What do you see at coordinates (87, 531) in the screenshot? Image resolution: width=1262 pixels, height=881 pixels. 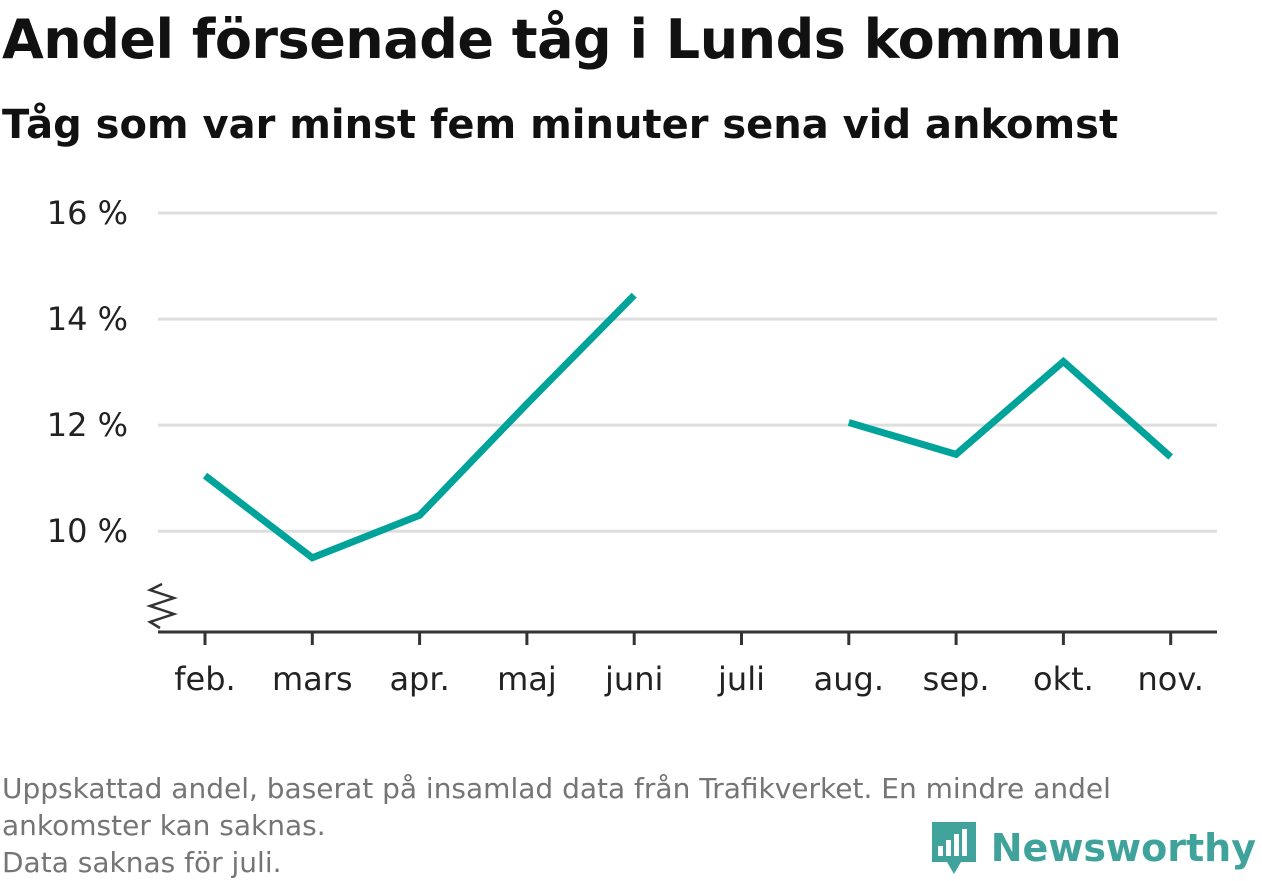 I see `y-tick-label: 10 %` at bounding box center [87, 531].